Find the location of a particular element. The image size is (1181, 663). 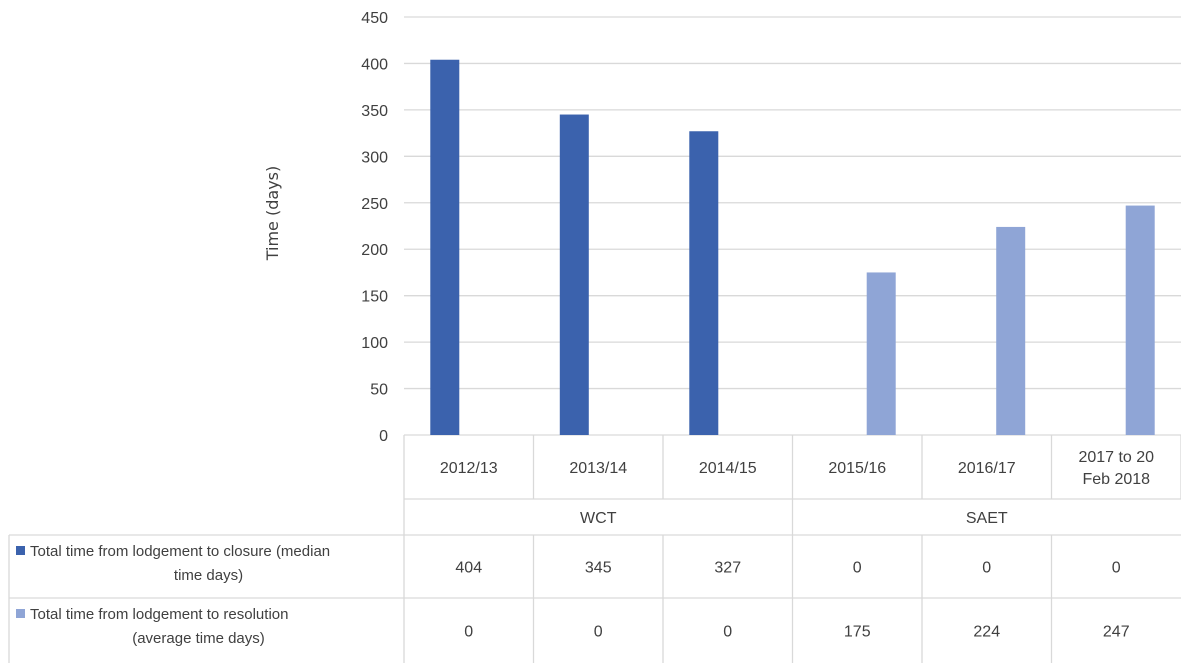

x-group-label: SAET is located at coordinates (987, 518).